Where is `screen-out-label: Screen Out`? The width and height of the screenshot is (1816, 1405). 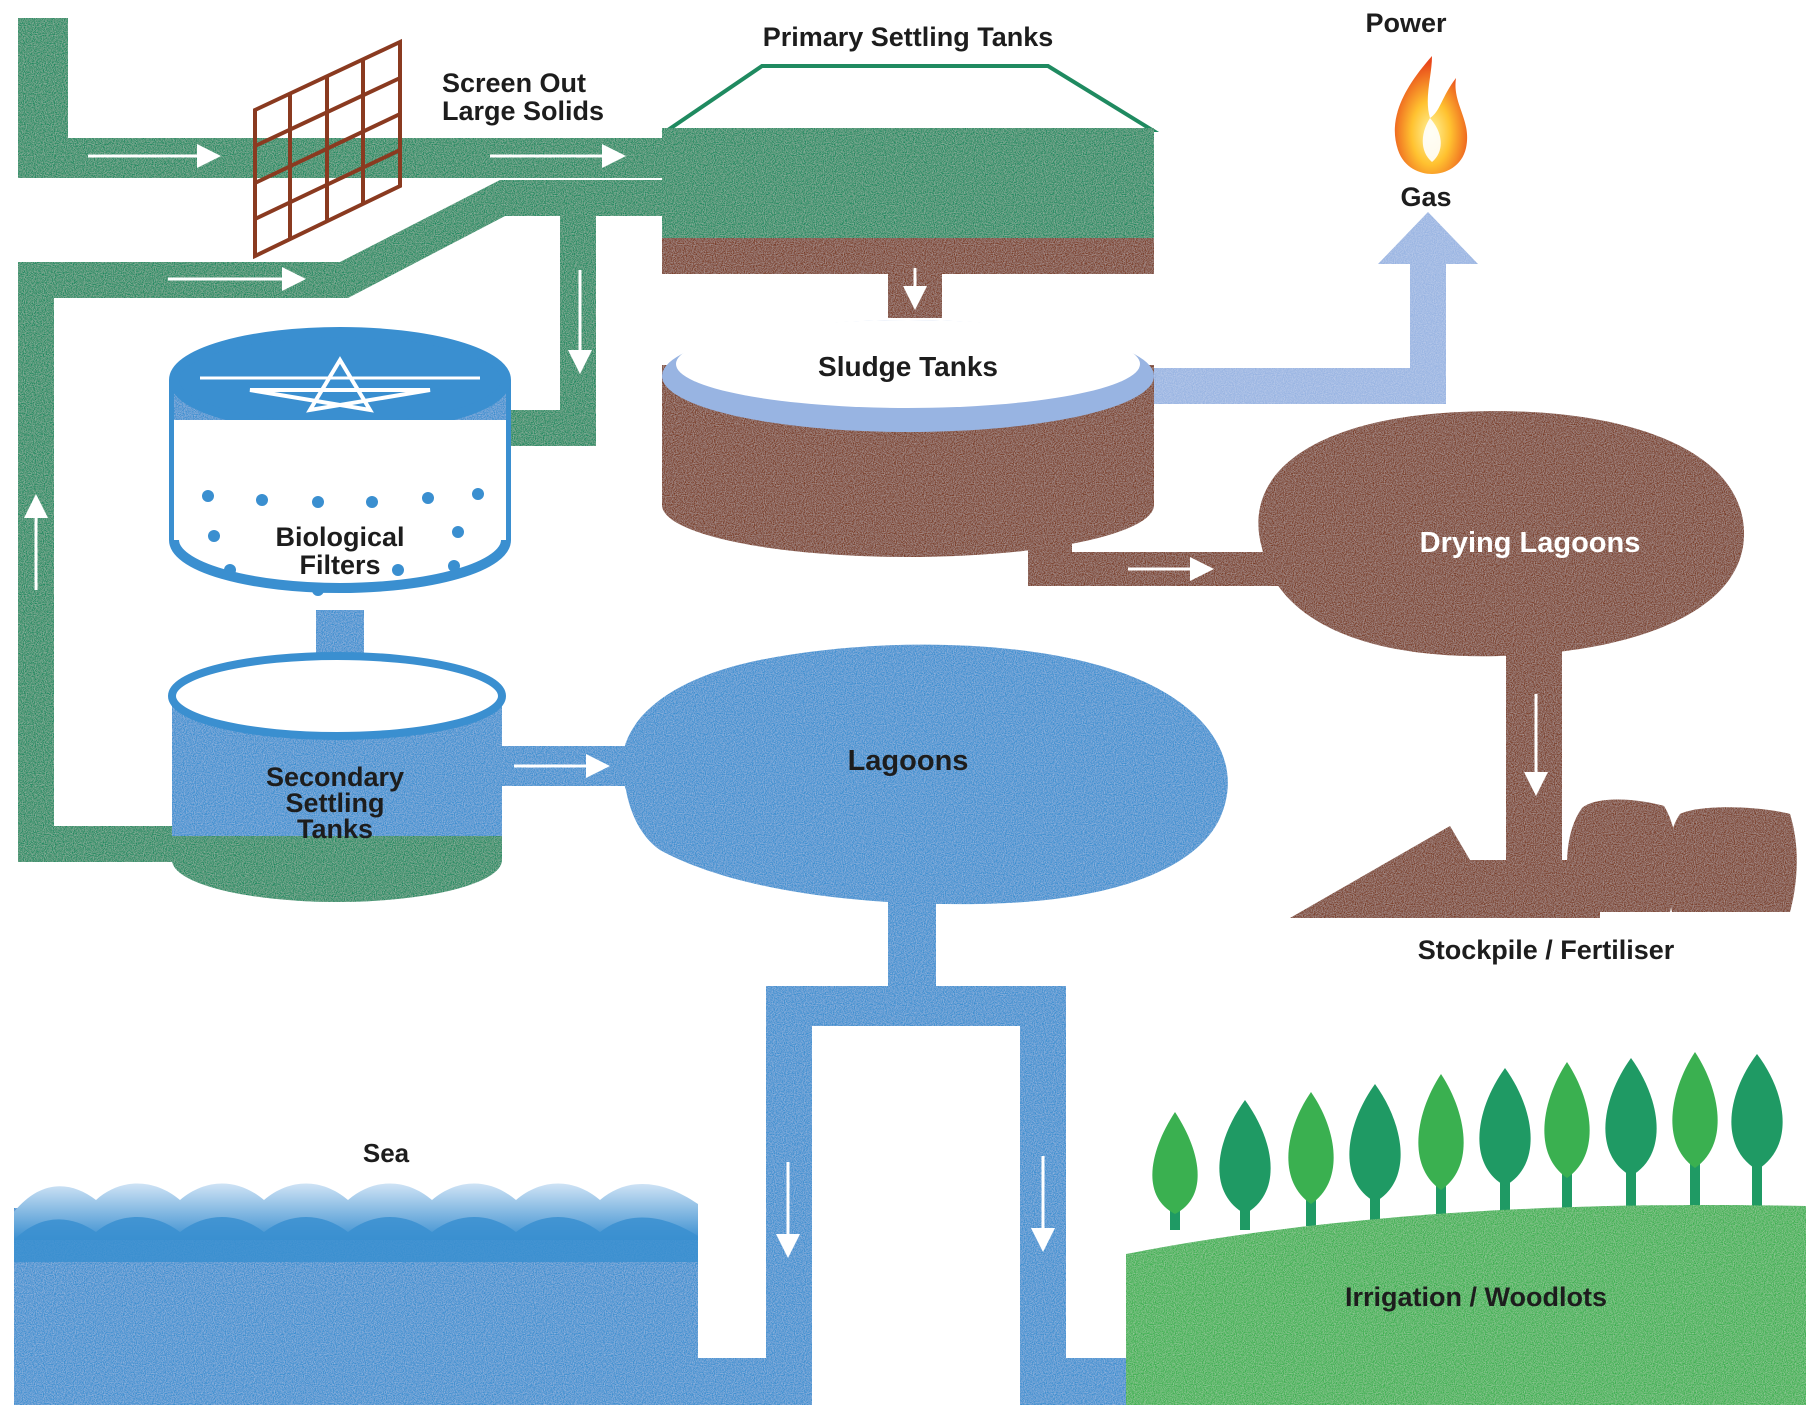 screen-out-label: Screen Out is located at coordinates (514, 83).